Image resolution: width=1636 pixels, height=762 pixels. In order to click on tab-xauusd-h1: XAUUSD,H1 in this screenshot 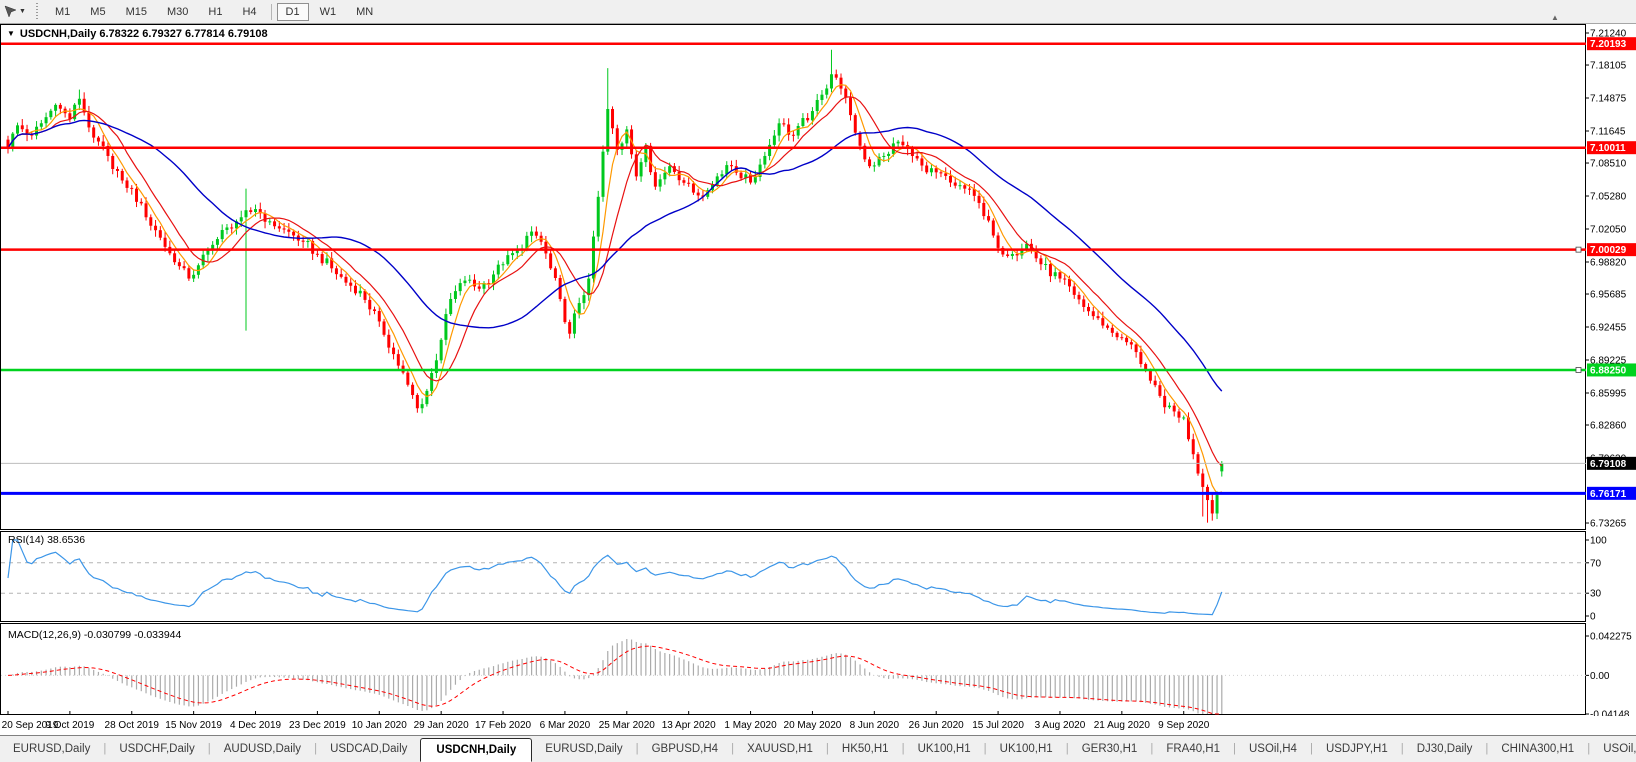, I will do `click(780, 749)`.